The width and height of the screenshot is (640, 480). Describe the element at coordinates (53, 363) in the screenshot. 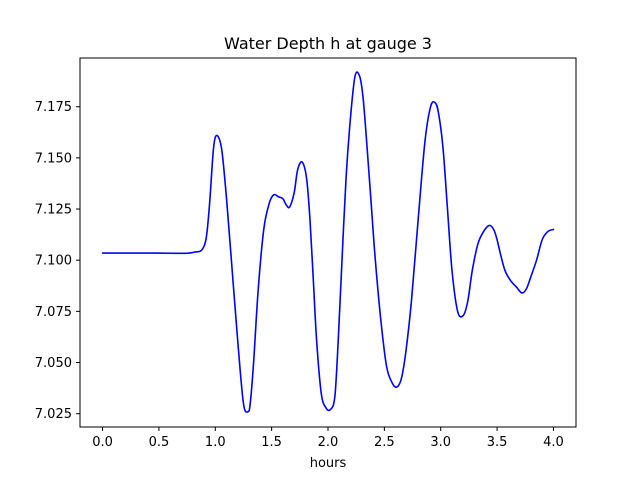

I see `y-tick-label: 7.050` at that location.